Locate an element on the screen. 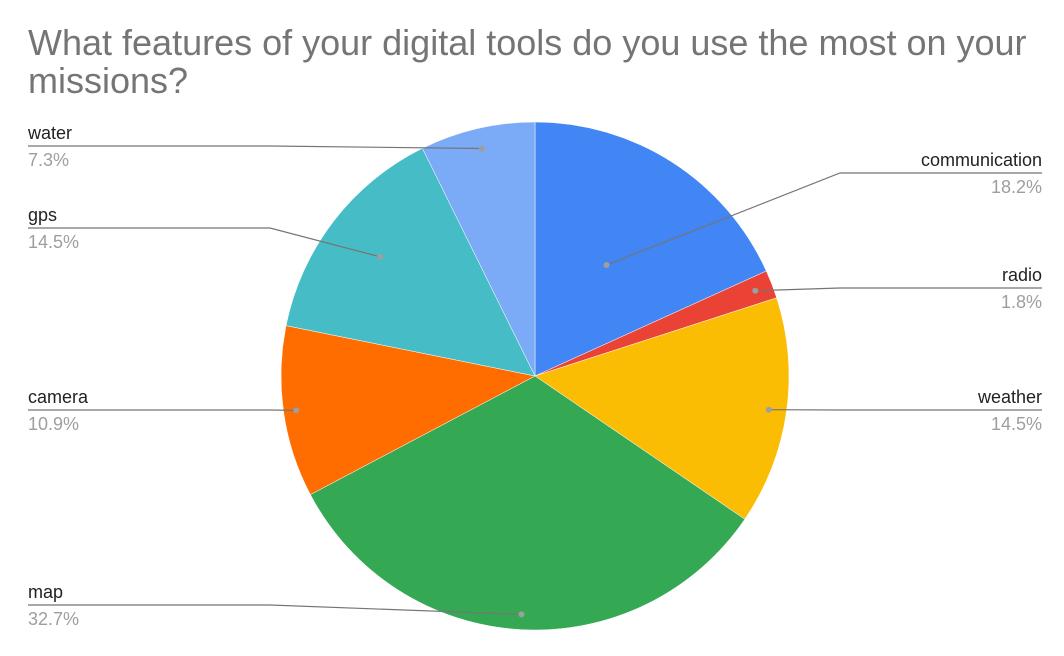 The image size is (1064, 656). callout-line-map is located at coordinates (275, 609).